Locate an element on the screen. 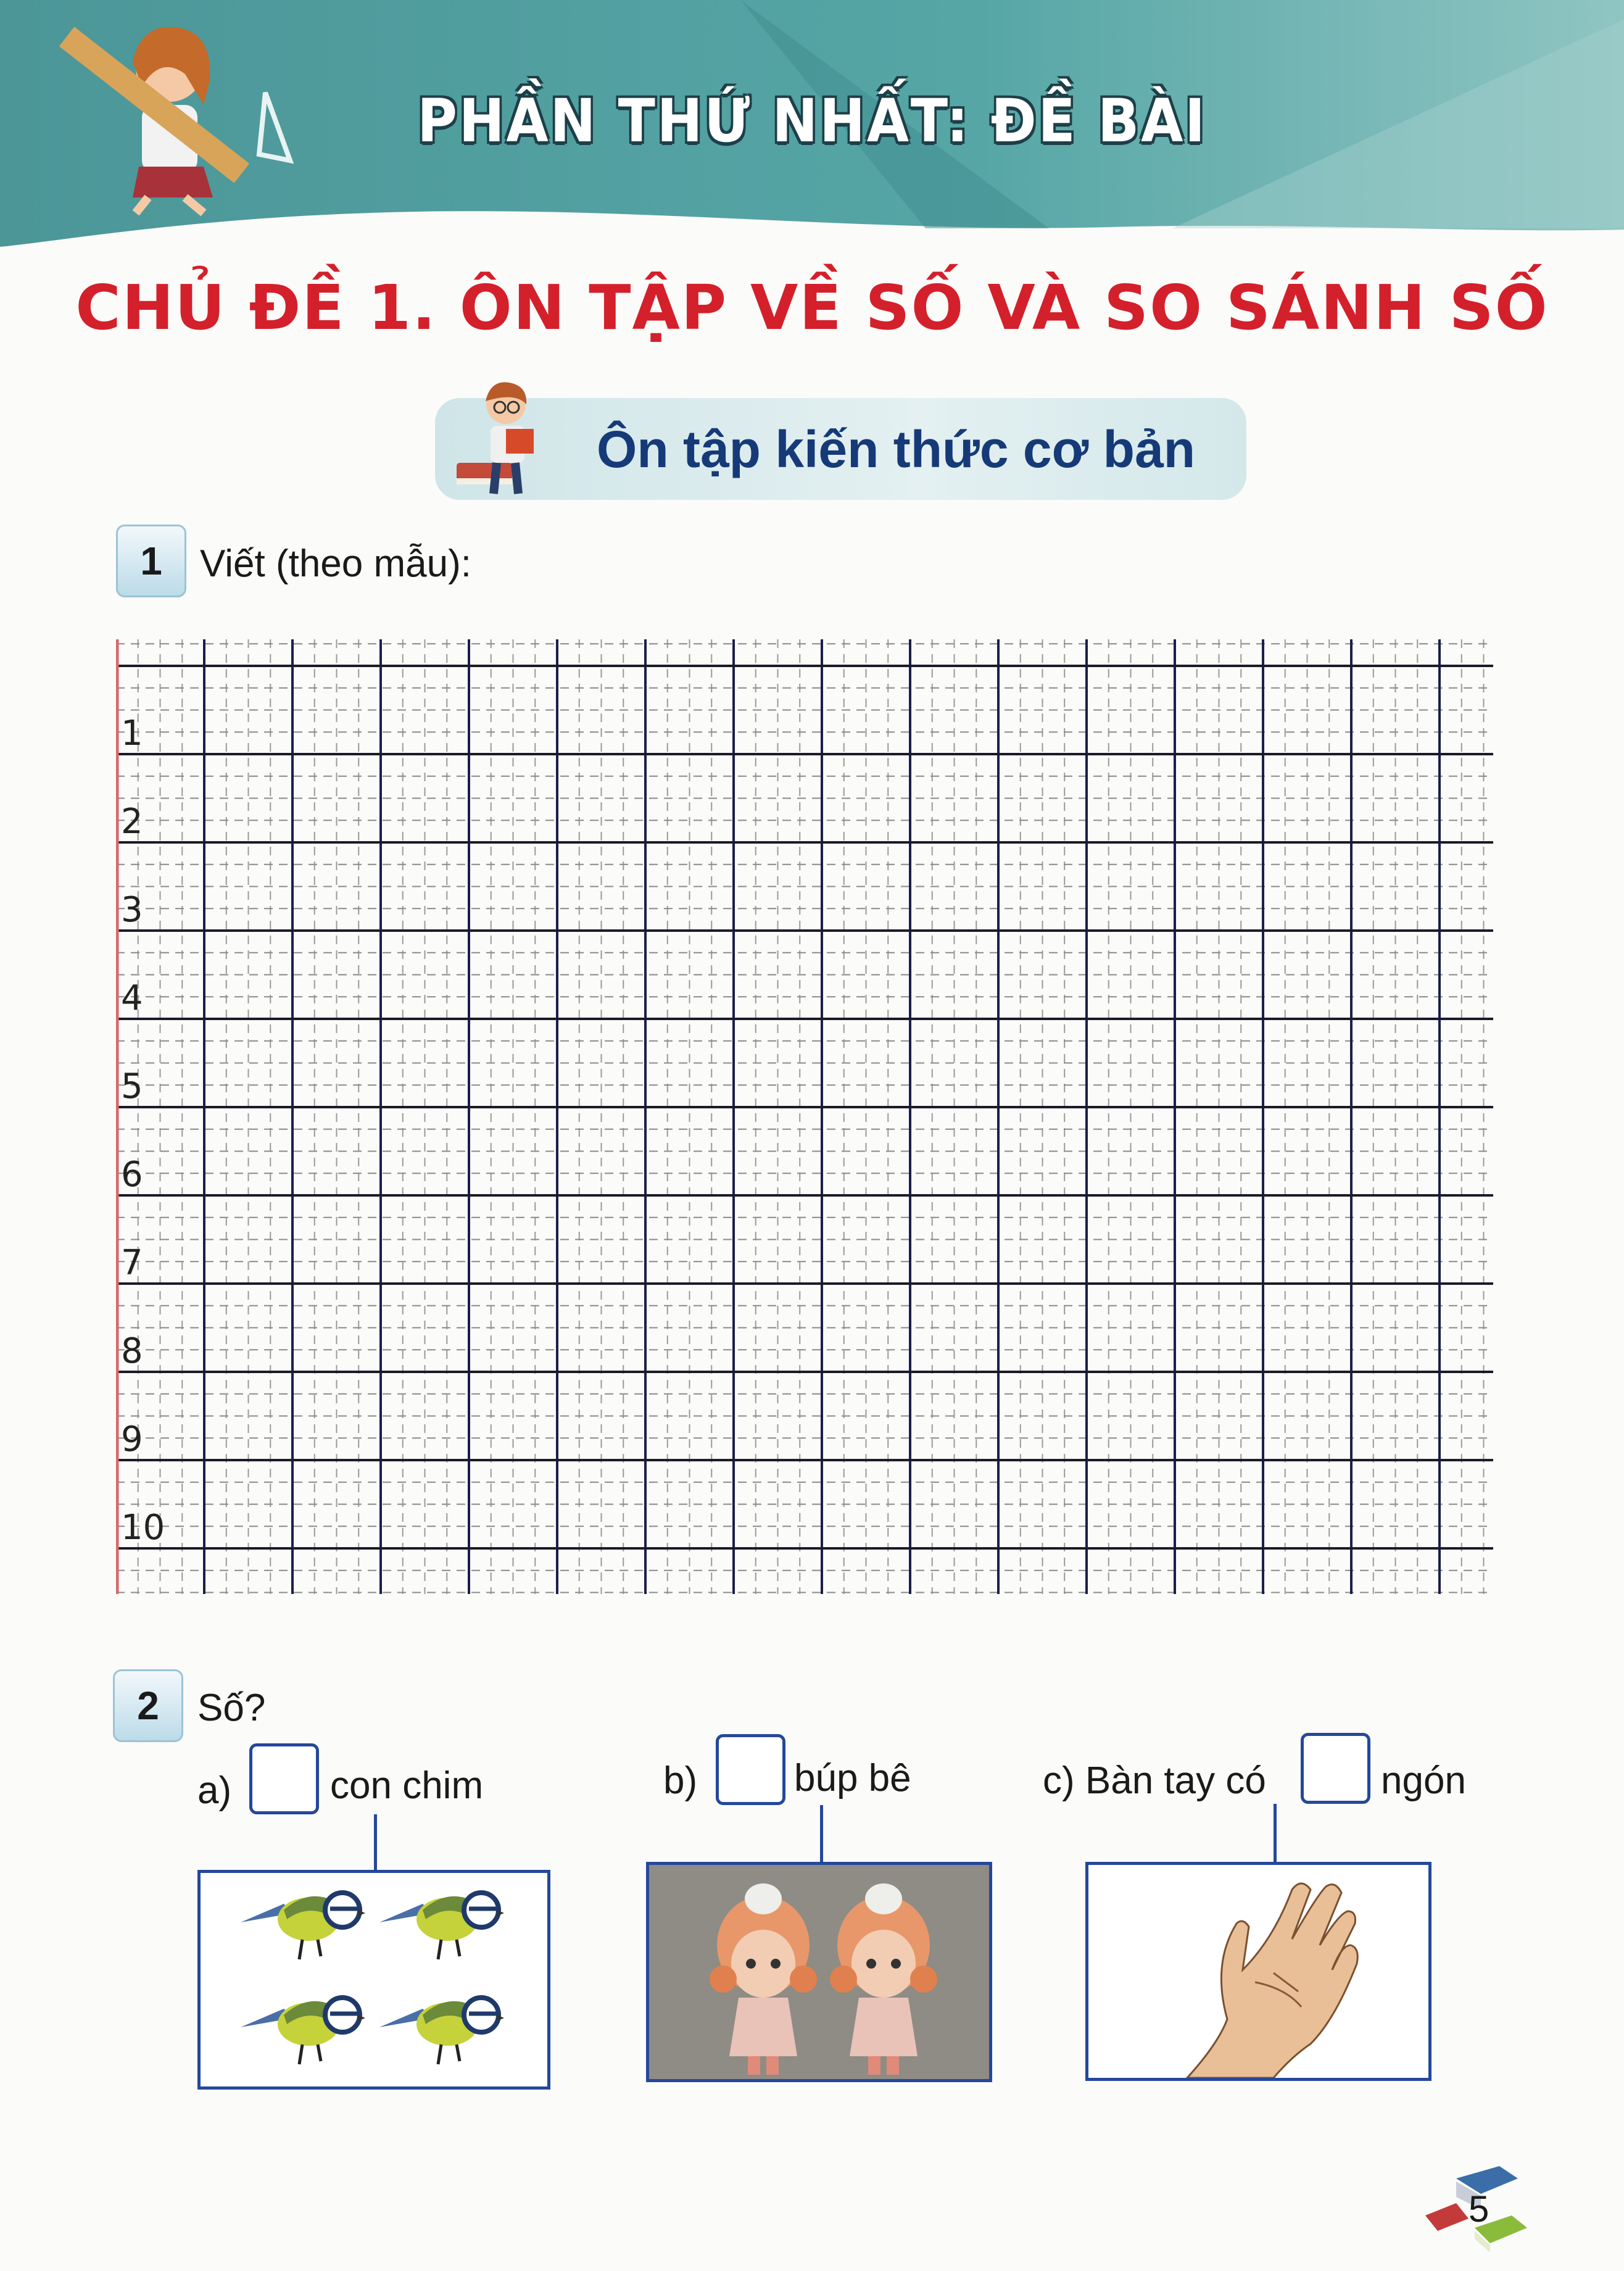 The height and width of the screenshot is (2271, 1624). grid-row-label: 2 is located at coordinates (132, 822).